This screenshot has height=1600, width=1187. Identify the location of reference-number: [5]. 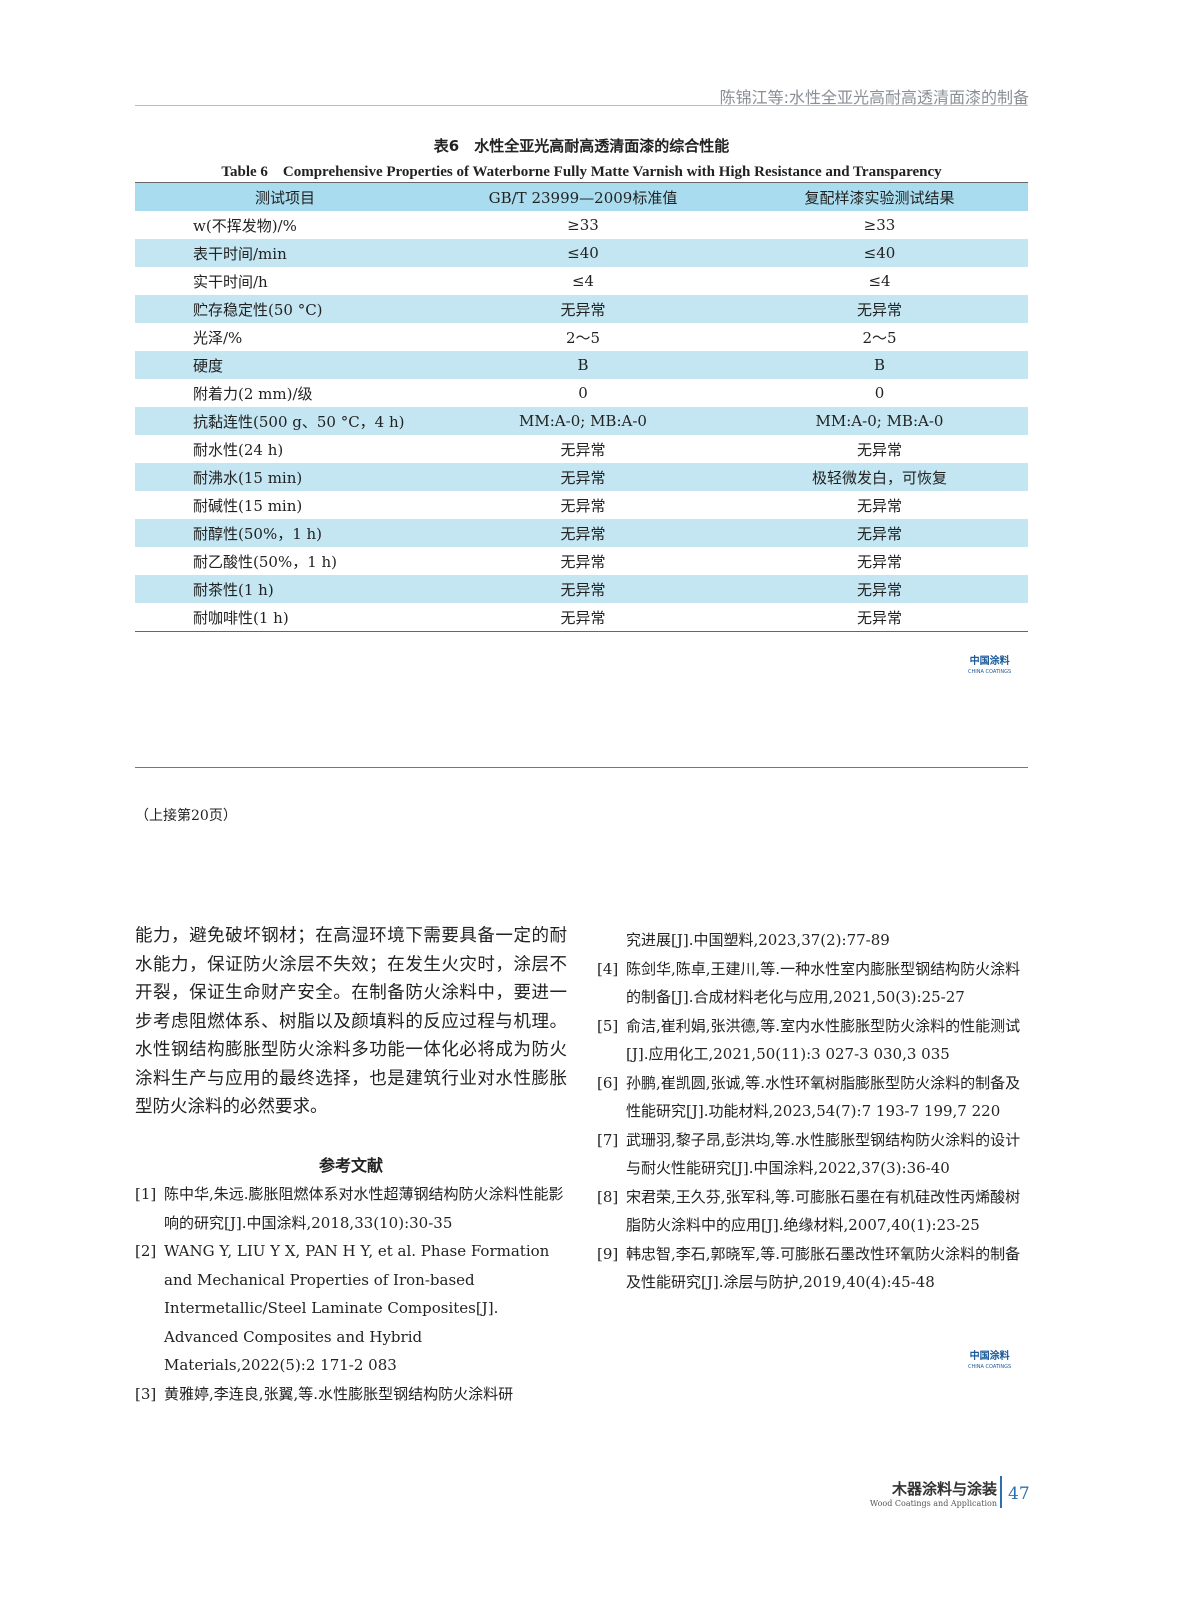
(608, 1025).